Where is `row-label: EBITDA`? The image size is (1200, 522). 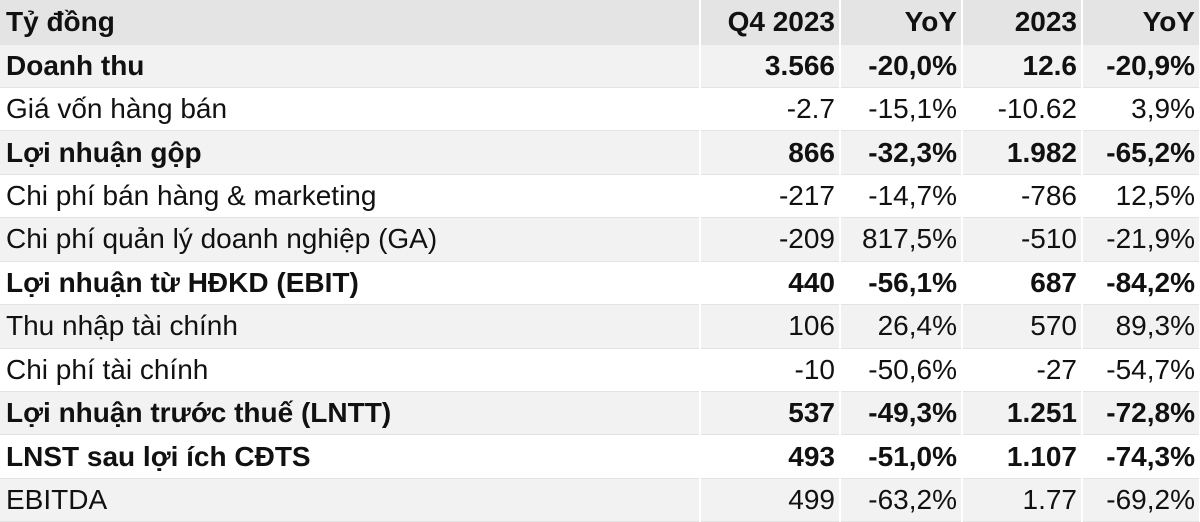 row-label: EBITDA is located at coordinates (350, 500).